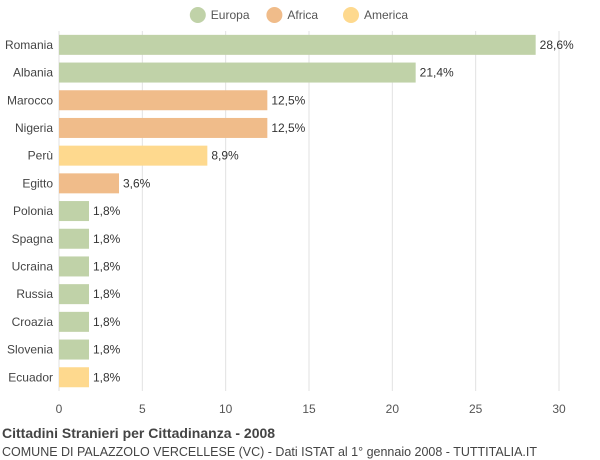 Image resolution: width=600 pixels, height=460 pixels. I want to click on bar-russia, so click(74, 294).